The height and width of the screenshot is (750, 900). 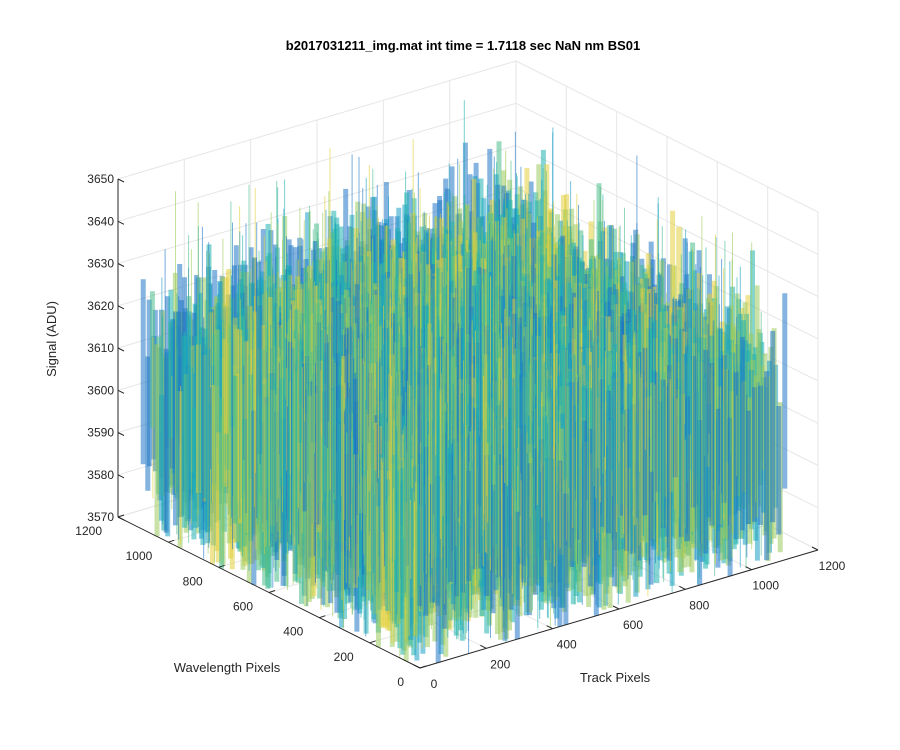 I want to click on y-tick-label: 400, so click(x=293, y=632).